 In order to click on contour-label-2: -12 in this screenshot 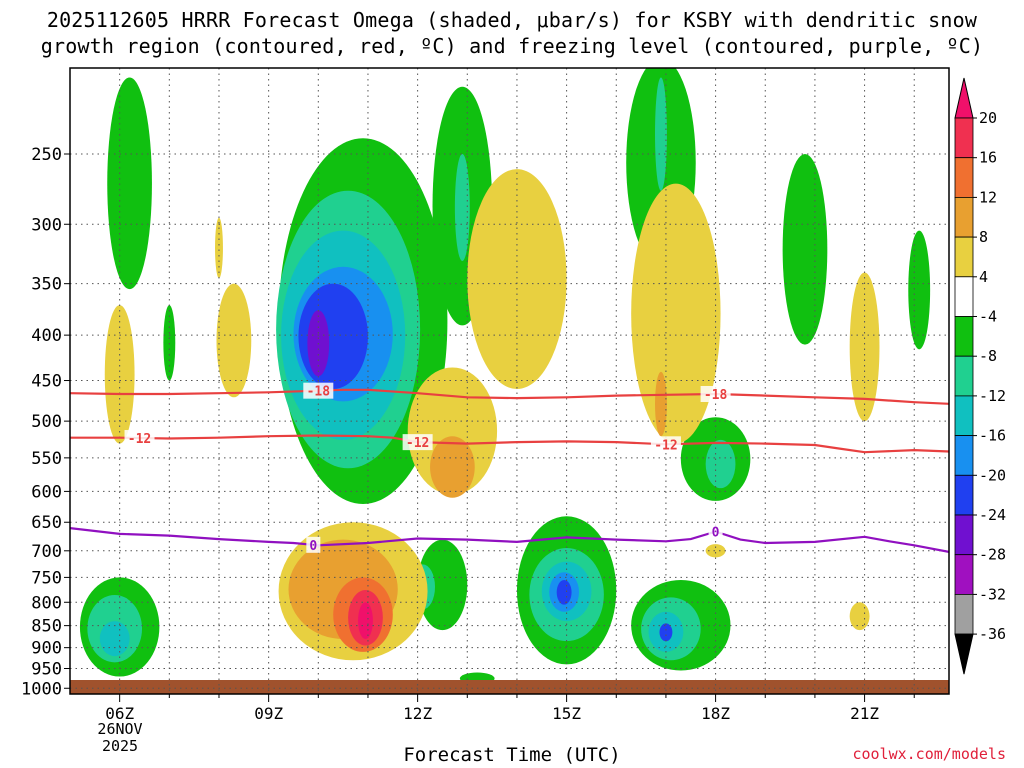, I will do `click(139, 439)`.